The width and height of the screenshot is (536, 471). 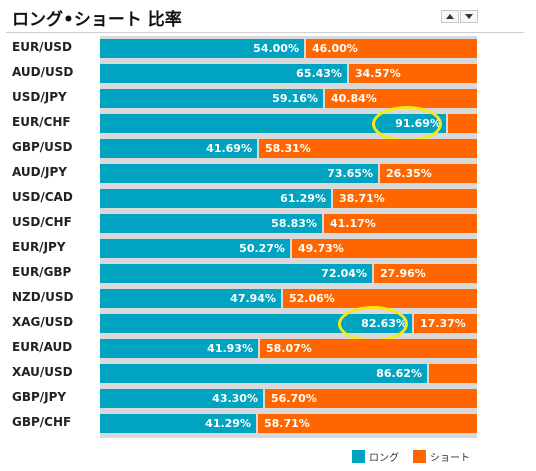 What do you see at coordinates (39, 247) in the screenshot?
I see `category-label: EUR/JPY` at bounding box center [39, 247].